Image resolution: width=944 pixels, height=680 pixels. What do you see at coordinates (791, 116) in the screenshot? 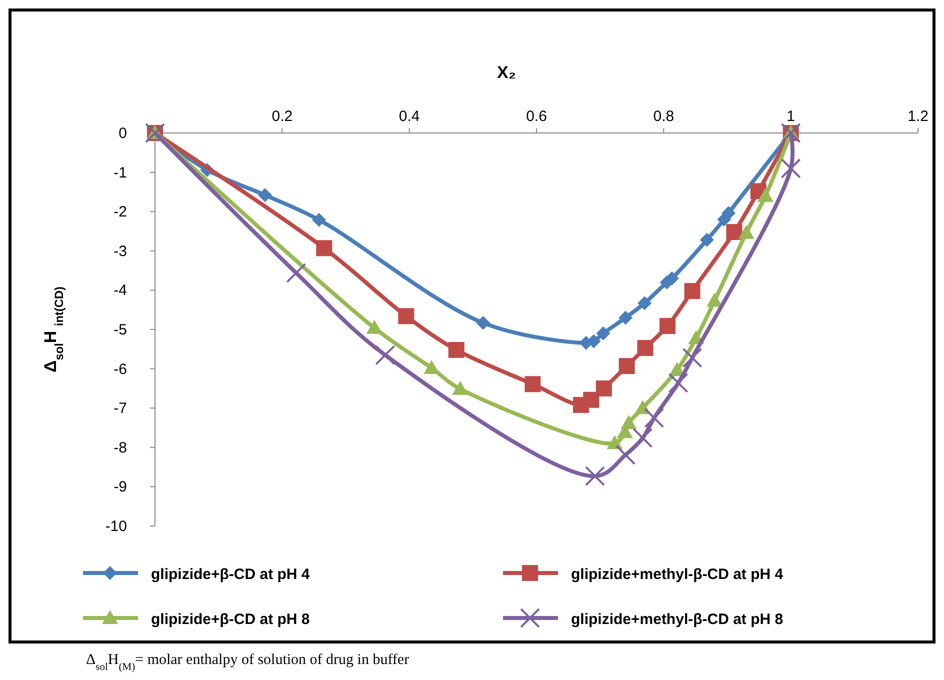
I see `x-tick-label: 1` at bounding box center [791, 116].